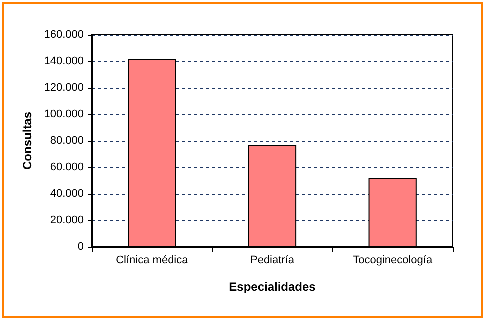 This screenshot has width=485, height=320. Describe the element at coordinates (67, 220) in the screenshot. I see `y-tick-label: 20.000` at that location.